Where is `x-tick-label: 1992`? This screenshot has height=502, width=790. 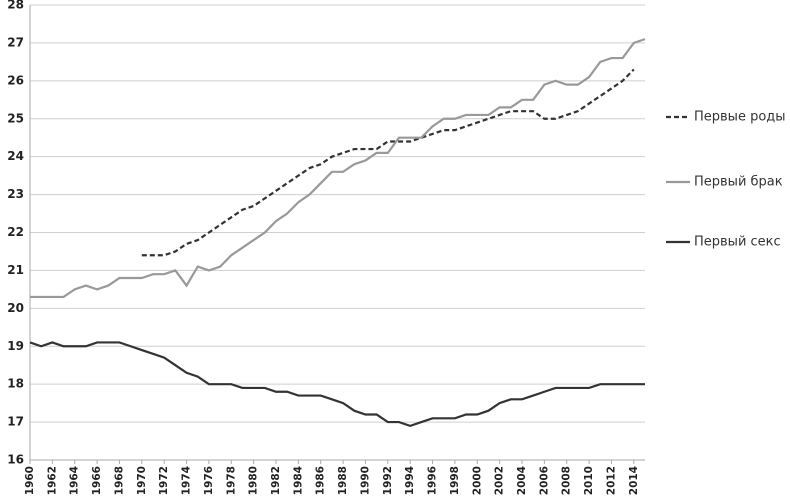 x-tick-label: 1992 is located at coordinates (388, 480).